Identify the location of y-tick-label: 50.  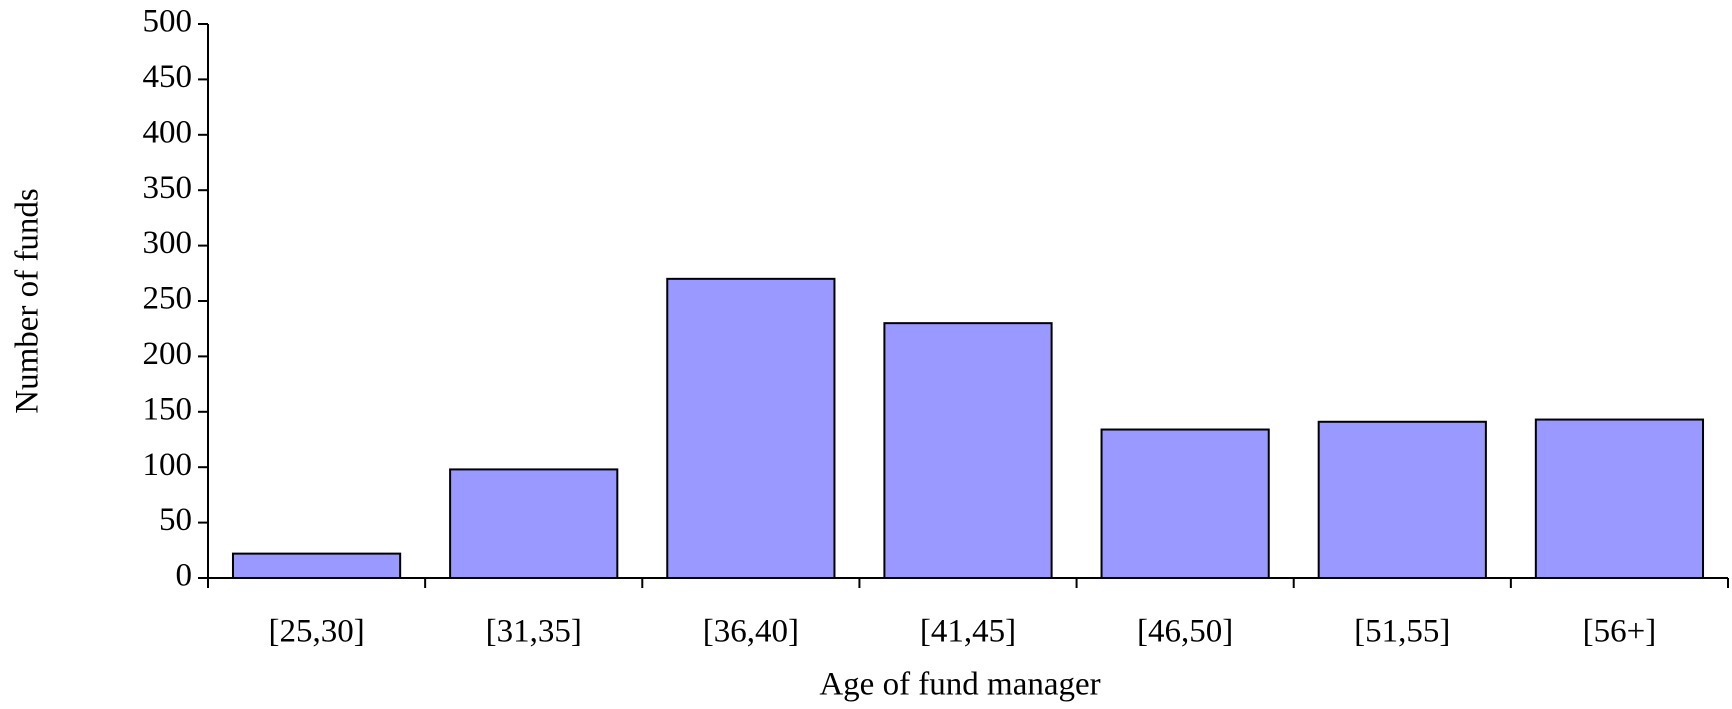
(175, 520).